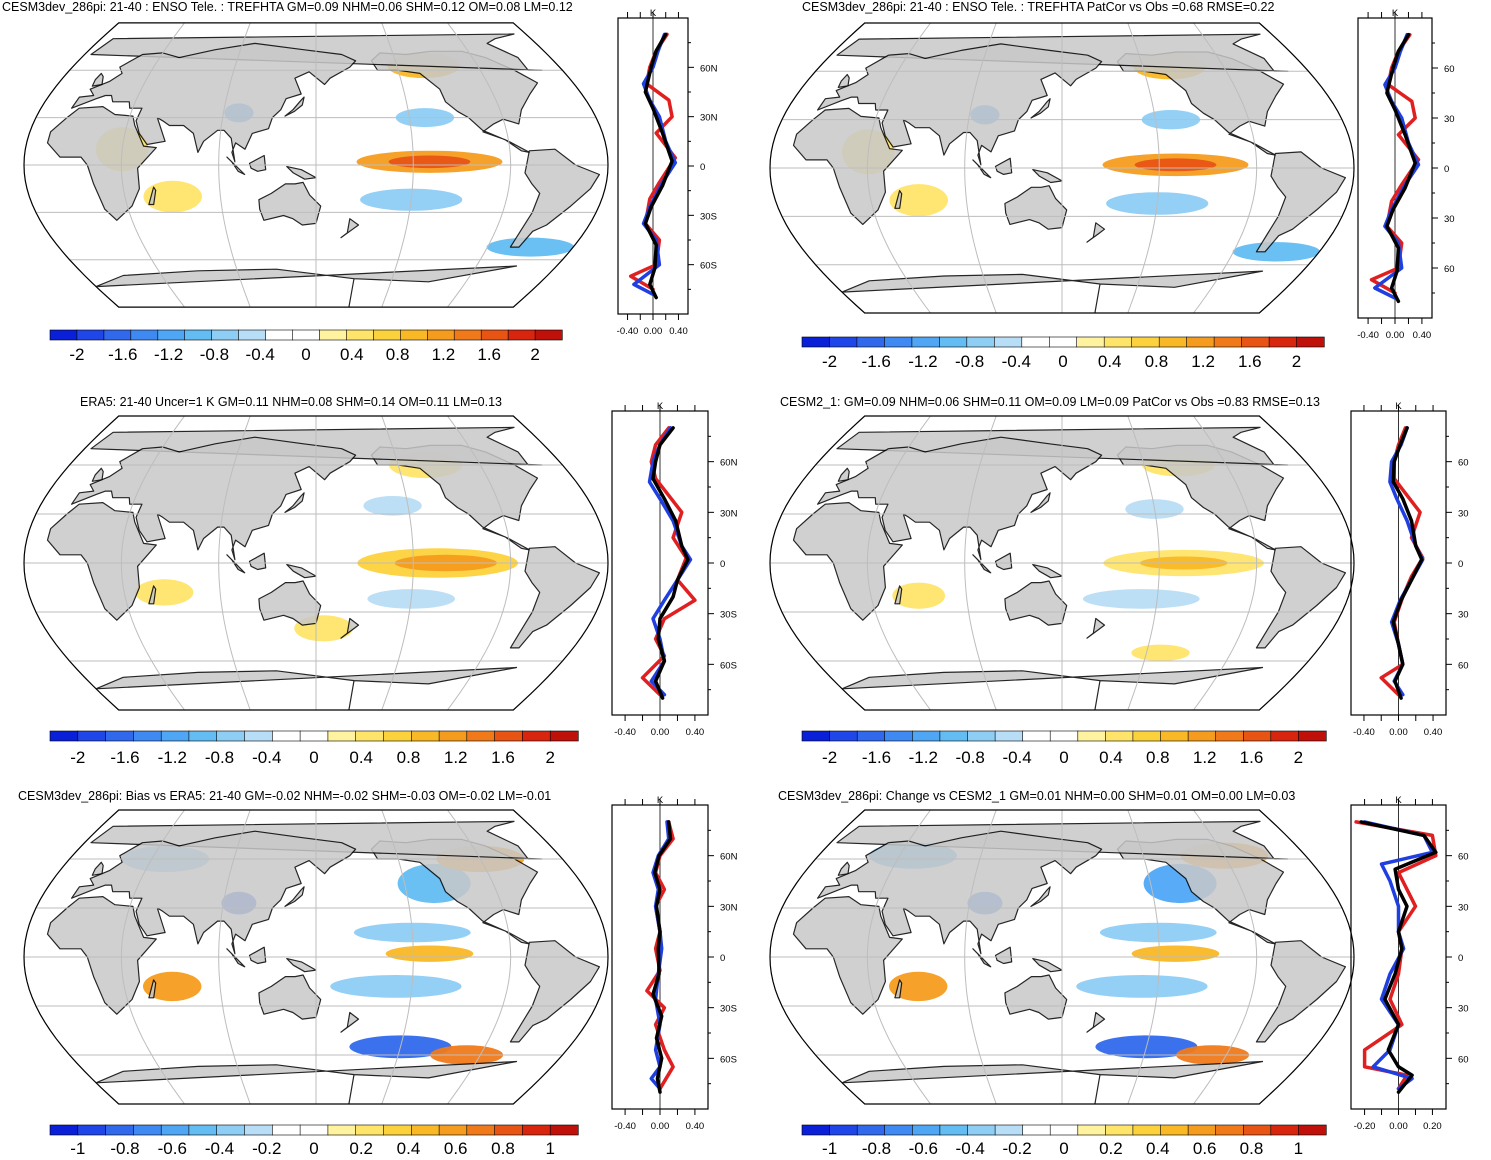 The image size is (1491, 1160). I want to click on colorbar-label: 0.2, so click(361, 1148).